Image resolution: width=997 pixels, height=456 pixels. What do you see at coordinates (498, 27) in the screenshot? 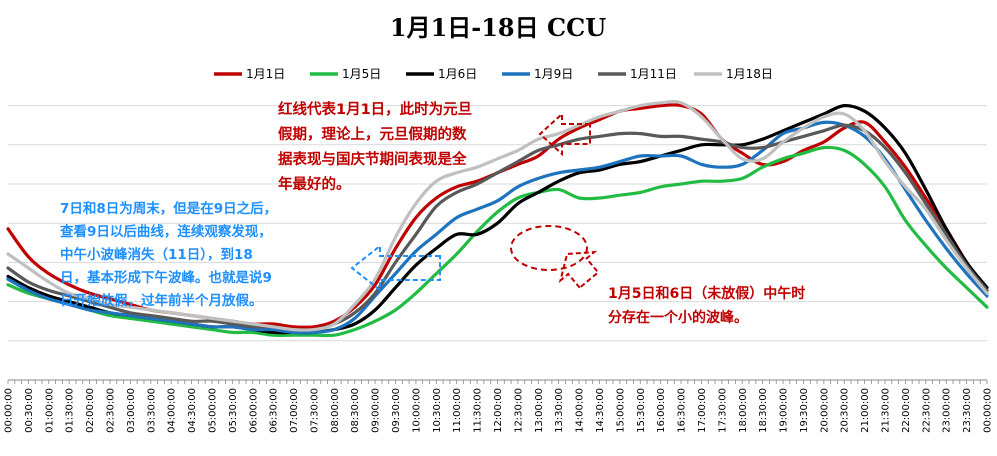
I see `chart-title: 1月1日-18日 CCU` at bounding box center [498, 27].